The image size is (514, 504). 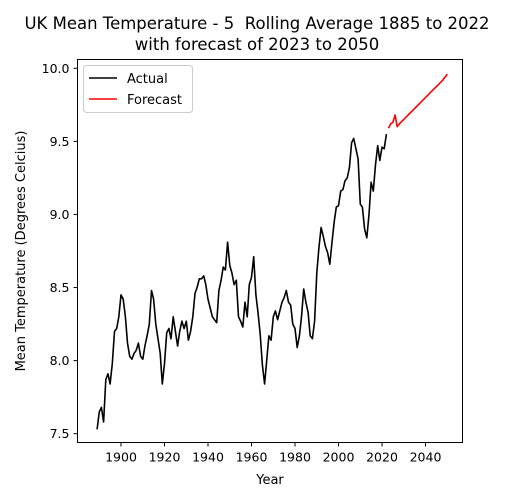 I want to click on x-tick-label: 2000, so click(x=339, y=457).